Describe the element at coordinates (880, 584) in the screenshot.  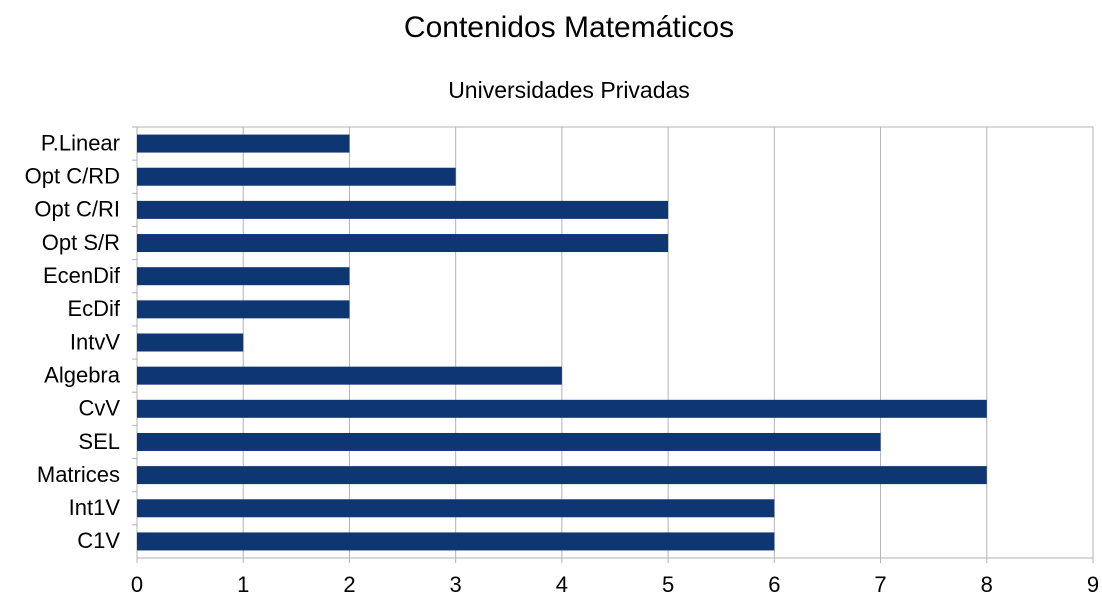
I see `x-tick-label: 7` at that location.